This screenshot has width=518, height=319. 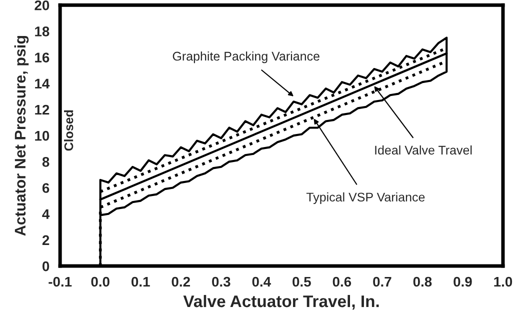 I want to click on x-tick-label: 0.3, so click(x=221, y=281).